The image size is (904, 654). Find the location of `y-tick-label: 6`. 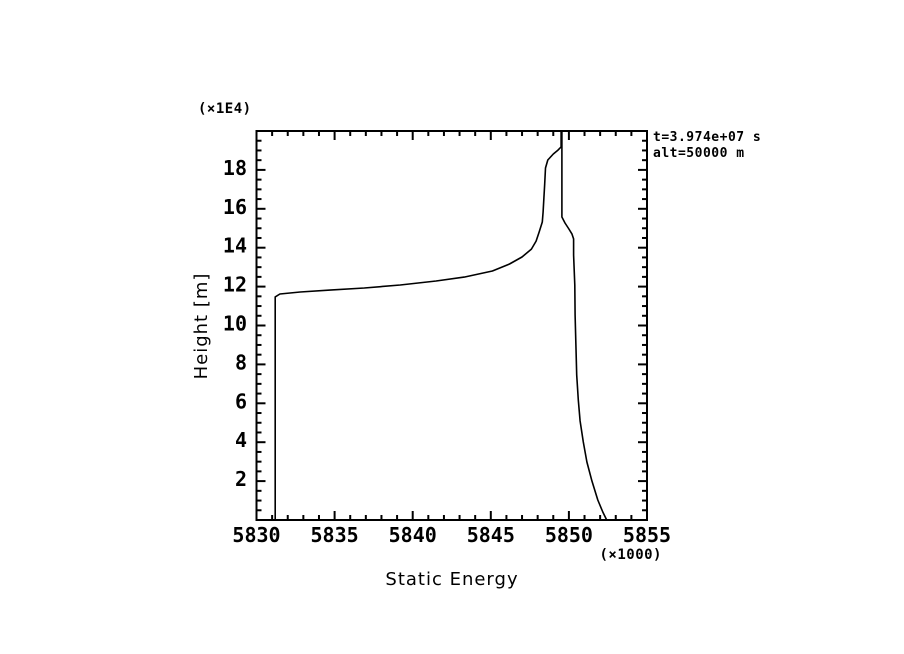

y-tick-label: 6 is located at coordinates (241, 401).